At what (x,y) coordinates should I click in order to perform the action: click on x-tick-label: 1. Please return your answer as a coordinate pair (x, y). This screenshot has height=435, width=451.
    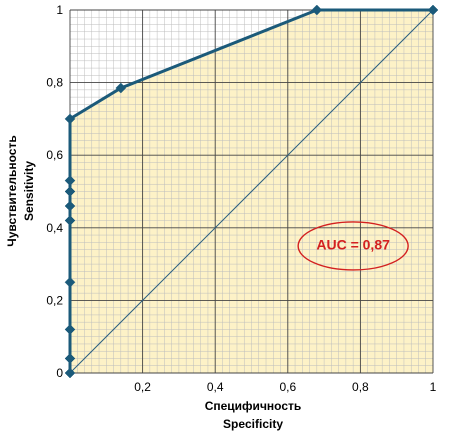
    Looking at the image, I should click on (433, 387).